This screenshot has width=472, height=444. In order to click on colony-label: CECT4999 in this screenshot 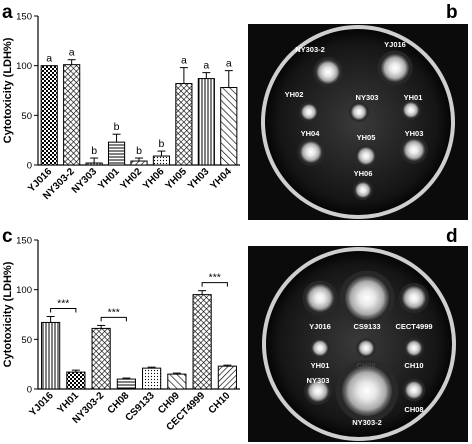, I will do `click(413, 326)`.